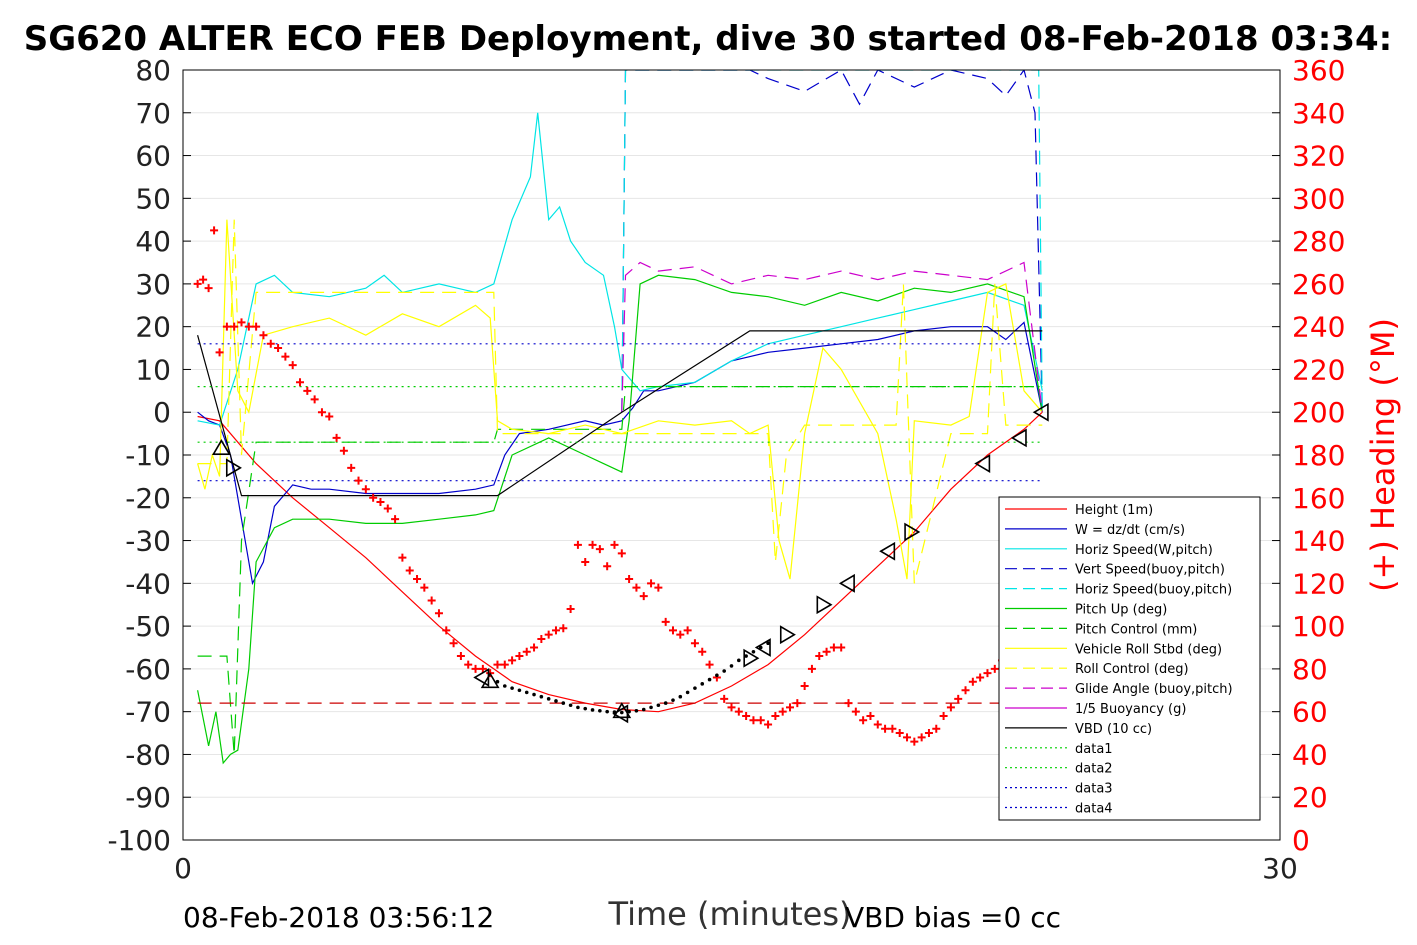 This screenshot has height=945, width=1417. What do you see at coordinates (153, 70) in the screenshot?
I see `left-tick-label: 80` at bounding box center [153, 70].